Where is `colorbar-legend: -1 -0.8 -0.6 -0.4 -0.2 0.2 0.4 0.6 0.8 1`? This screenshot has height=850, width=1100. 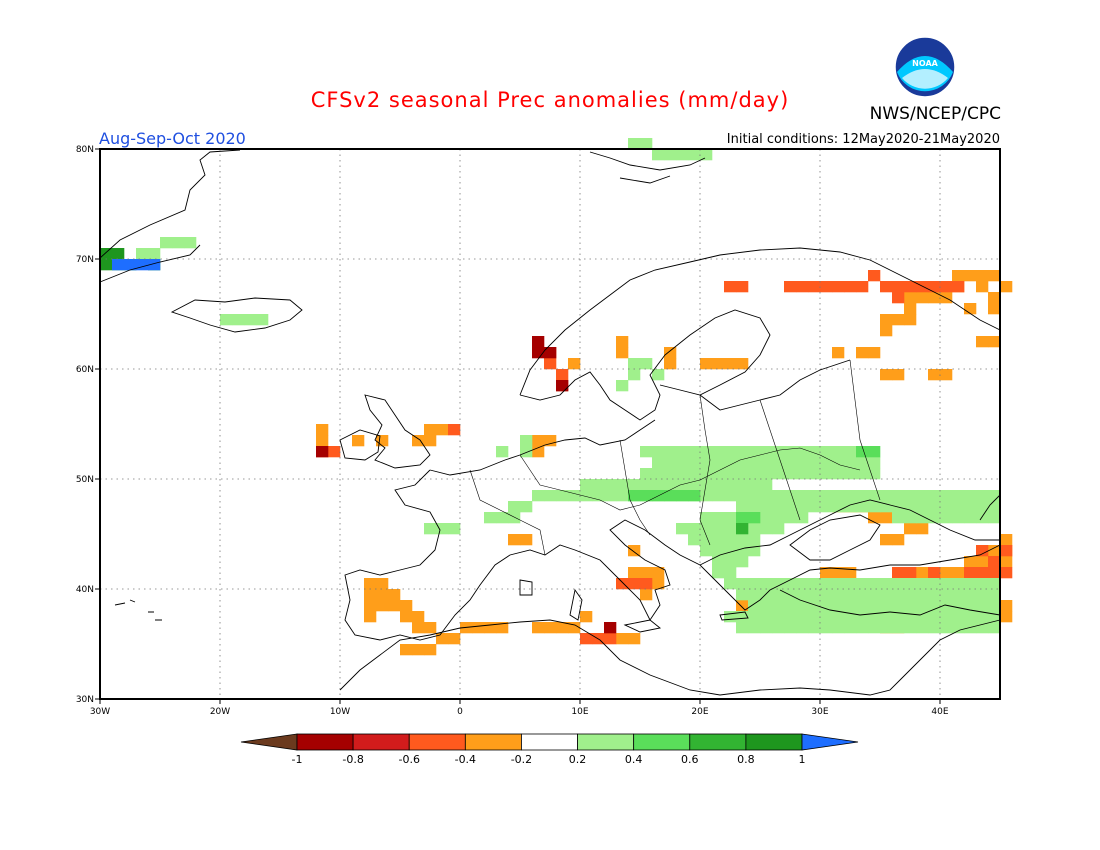
colorbar-legend: -1 -0.8 -0.6 -0.4 -0.2 0.2 0.4 0.6 0.8 1 is located at coordinates (549, 749).